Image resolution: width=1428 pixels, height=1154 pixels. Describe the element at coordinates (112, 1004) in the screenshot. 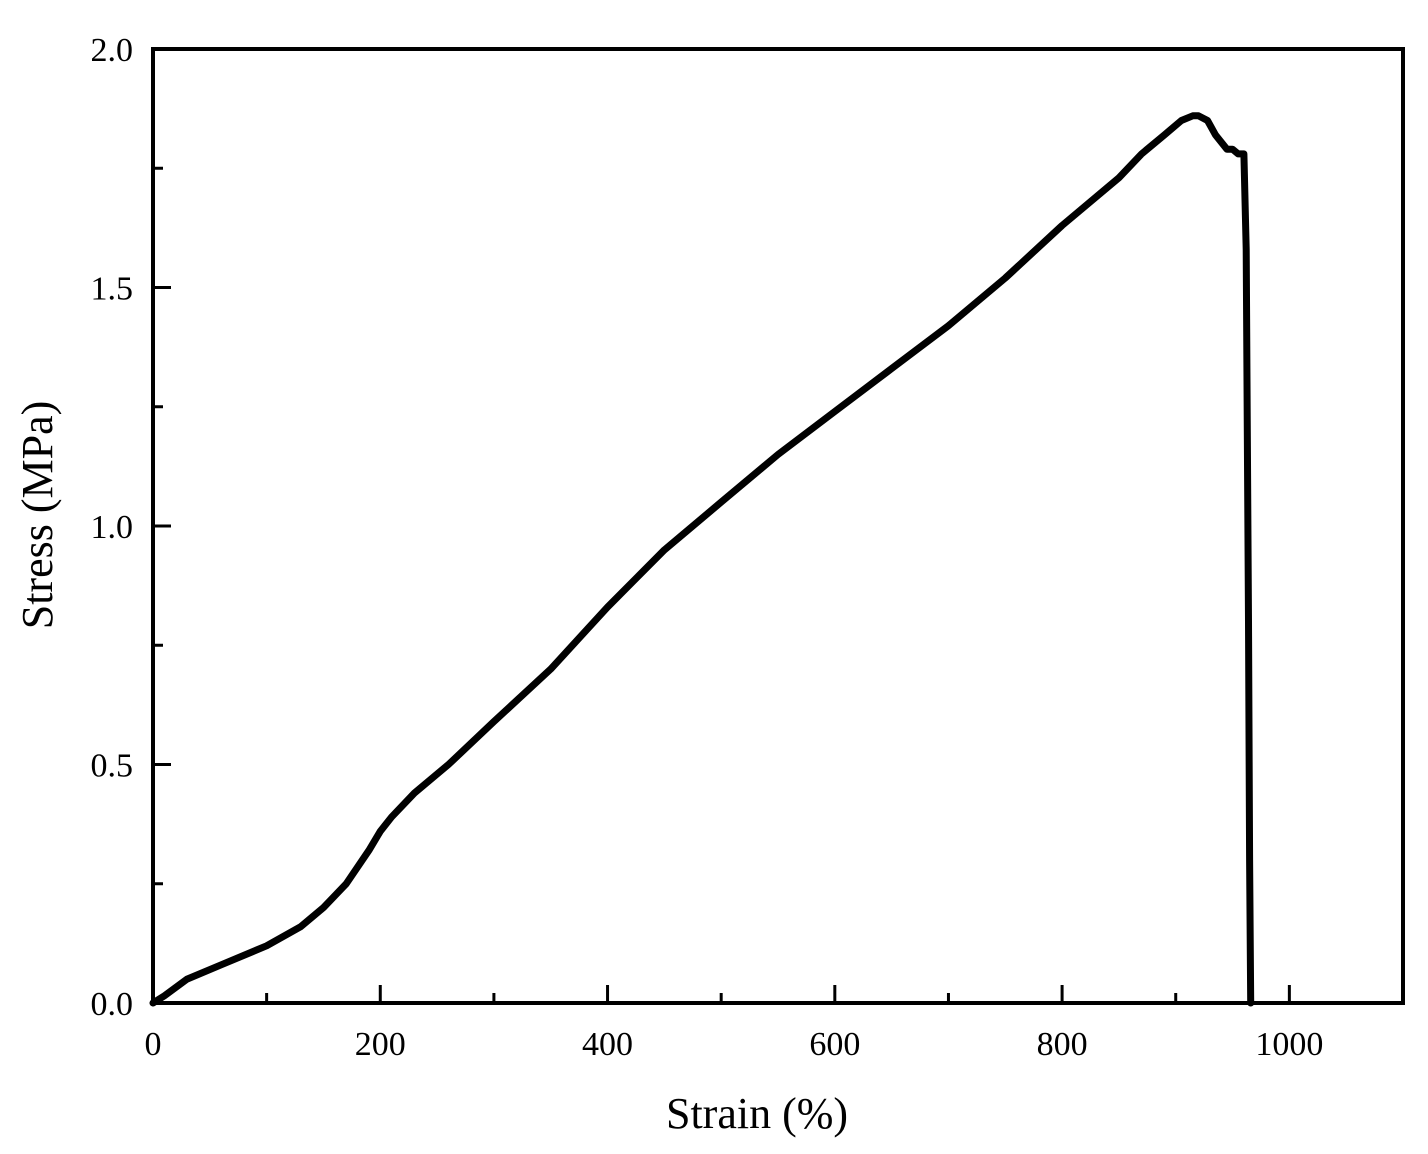

I see `y-tick-label: 0.0` at that location.